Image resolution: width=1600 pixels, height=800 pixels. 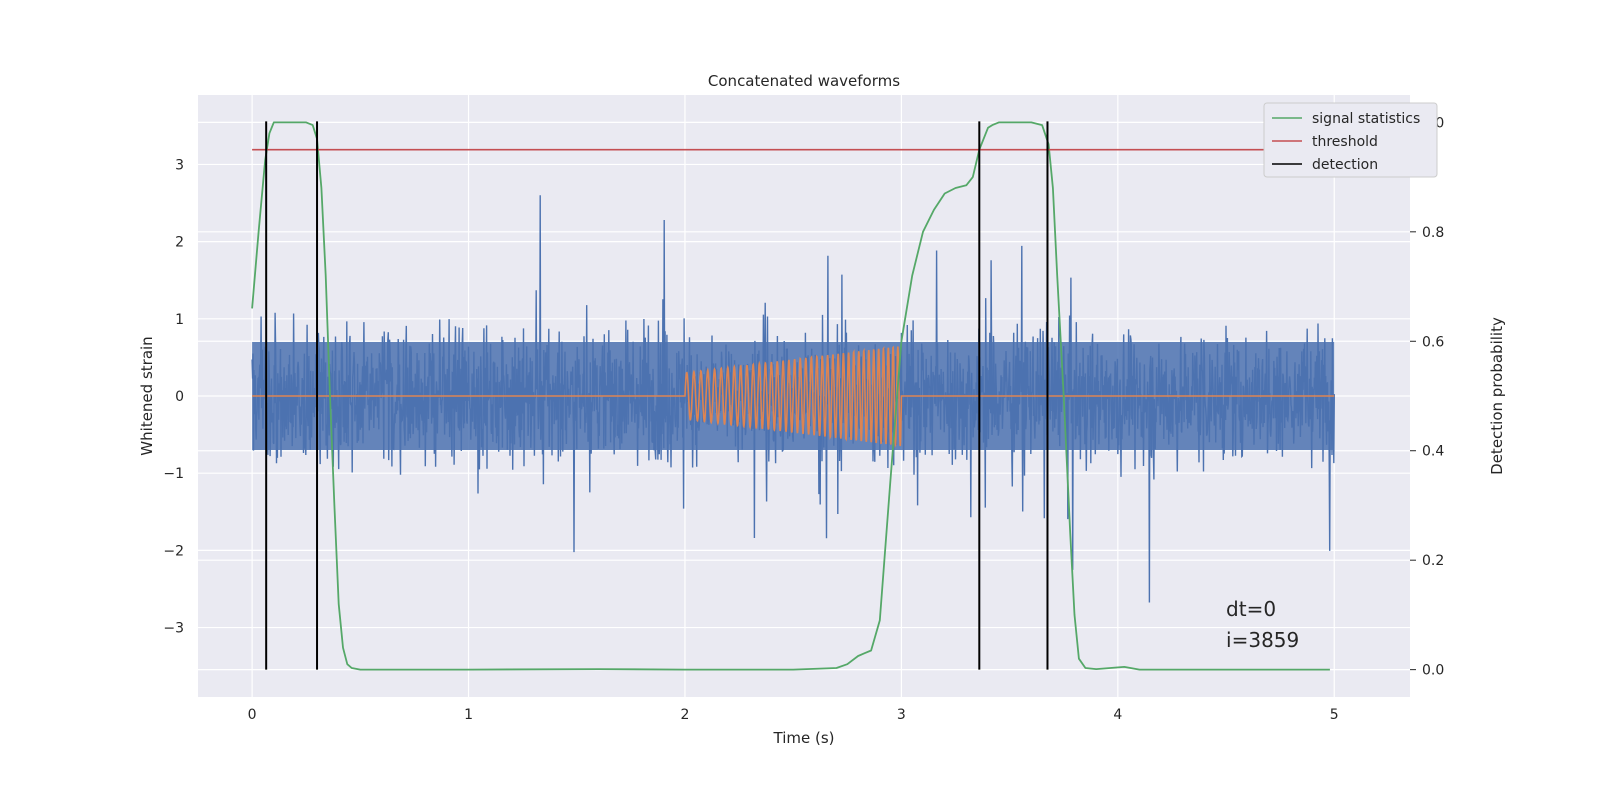 I want to click on x-axis-label: Time (s), so click(x=804, y=738).